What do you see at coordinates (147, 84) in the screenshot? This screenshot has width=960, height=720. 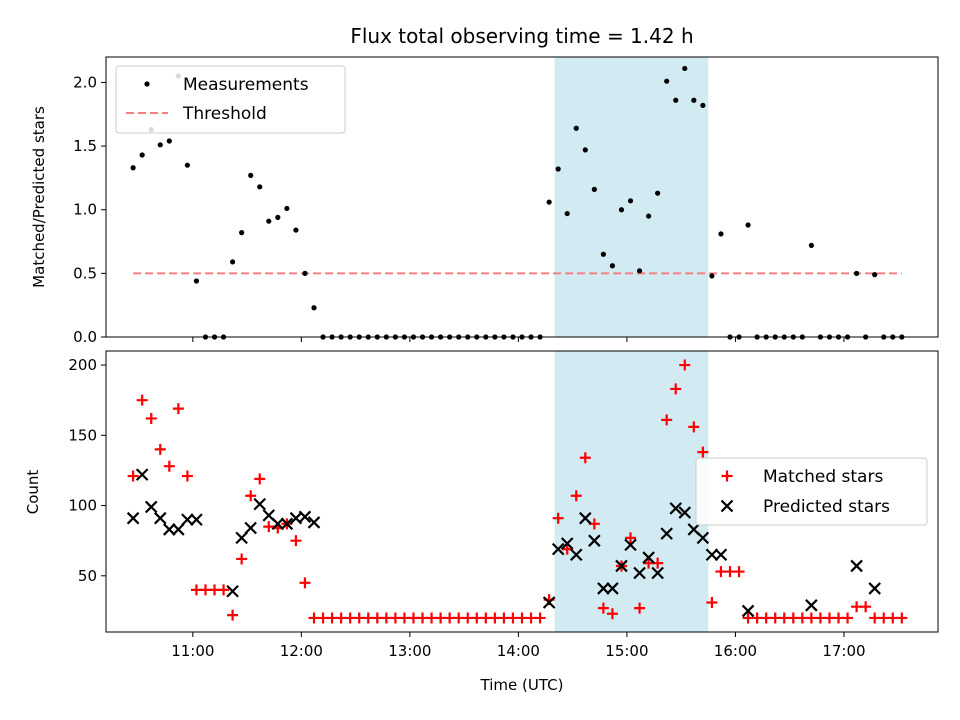 I see `legend-measurement-marker` at bounding box center [147, 84].